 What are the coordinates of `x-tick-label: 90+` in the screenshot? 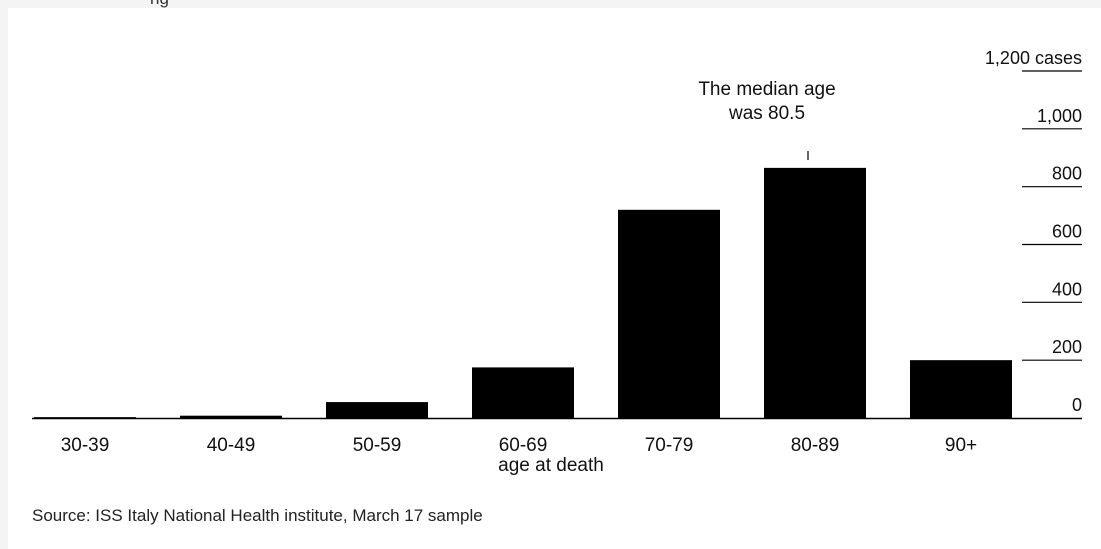 It's located at (961, 445).